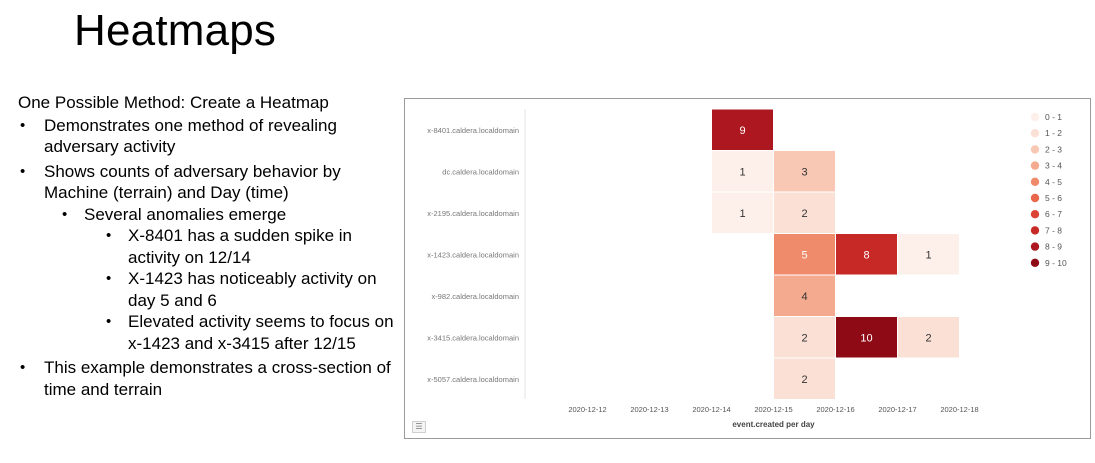 The image size is (1095, 463). Describe the element at coordinates (1053, 117) in the screenshot. I see `legend-label: 0 - 1` at that location.